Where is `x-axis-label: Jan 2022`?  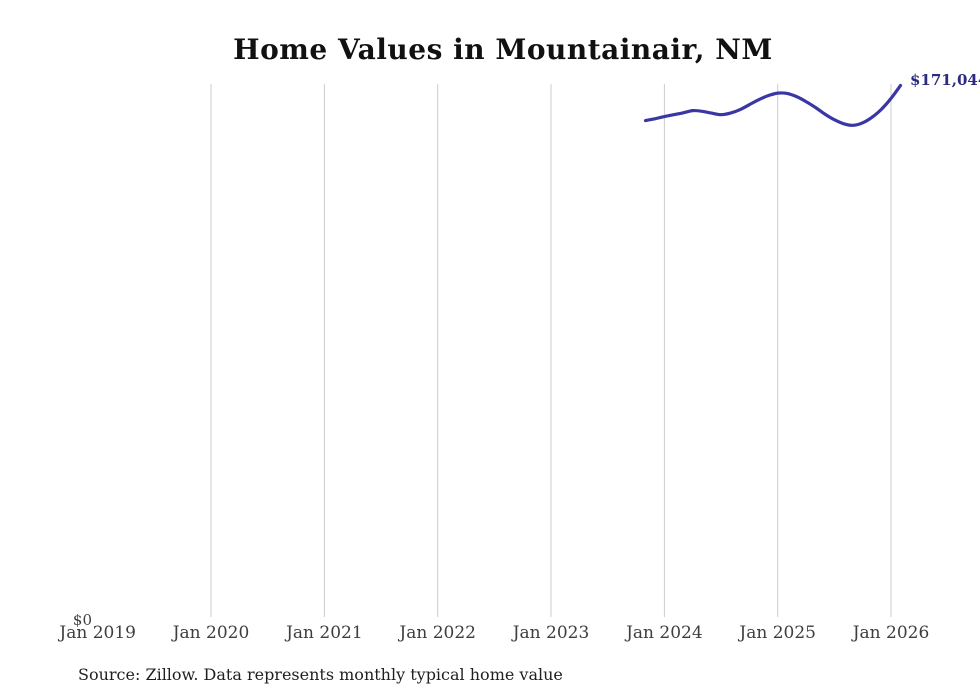
x-axis-label: Jan 2022 is located at coordinates (437, 633).